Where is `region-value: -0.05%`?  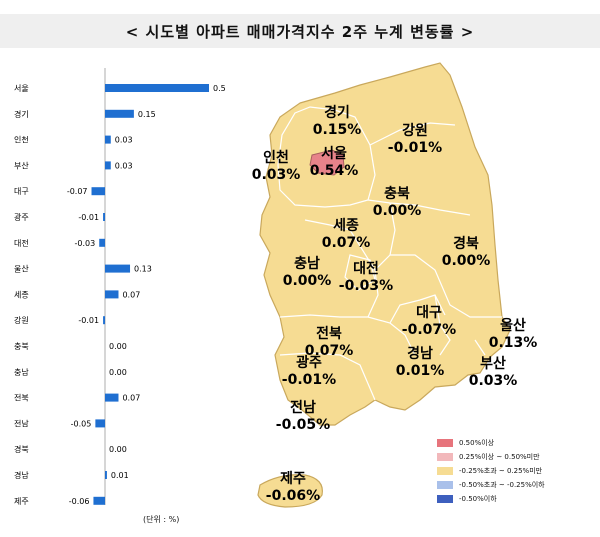 region-value: -0.05% is located at coordinates (303, 425).